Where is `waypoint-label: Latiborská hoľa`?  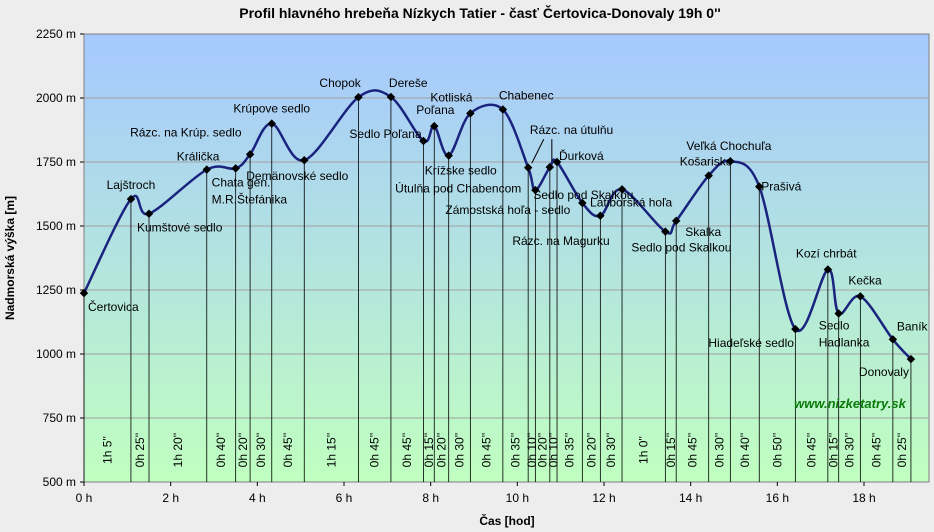
waypoint-label: Latiborská hoľa is located at coordinates (631, 202).